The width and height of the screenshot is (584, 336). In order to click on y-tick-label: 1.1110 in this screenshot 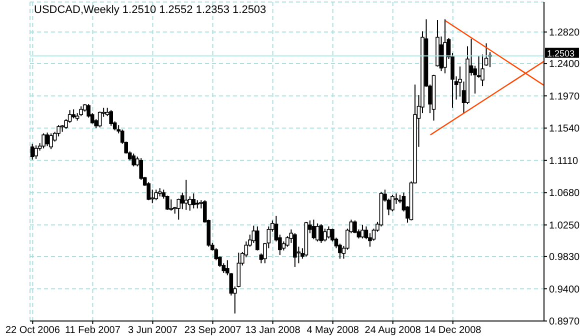, I will do `click(564, 161)`.